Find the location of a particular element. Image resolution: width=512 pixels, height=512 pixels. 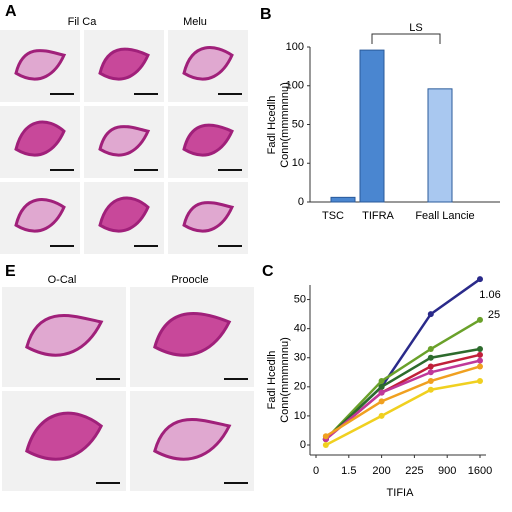

bracket is located at coordinates (406, 38).